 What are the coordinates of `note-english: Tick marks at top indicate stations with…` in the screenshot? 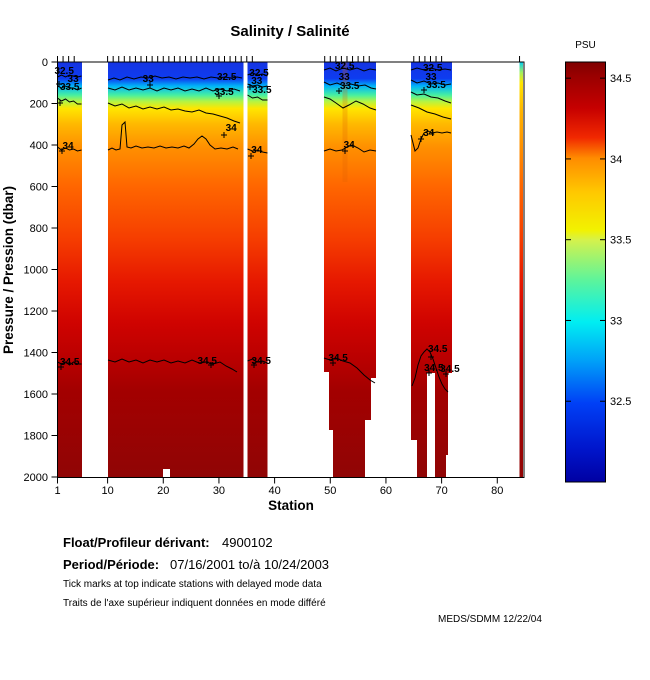 It's located at (192, 584).